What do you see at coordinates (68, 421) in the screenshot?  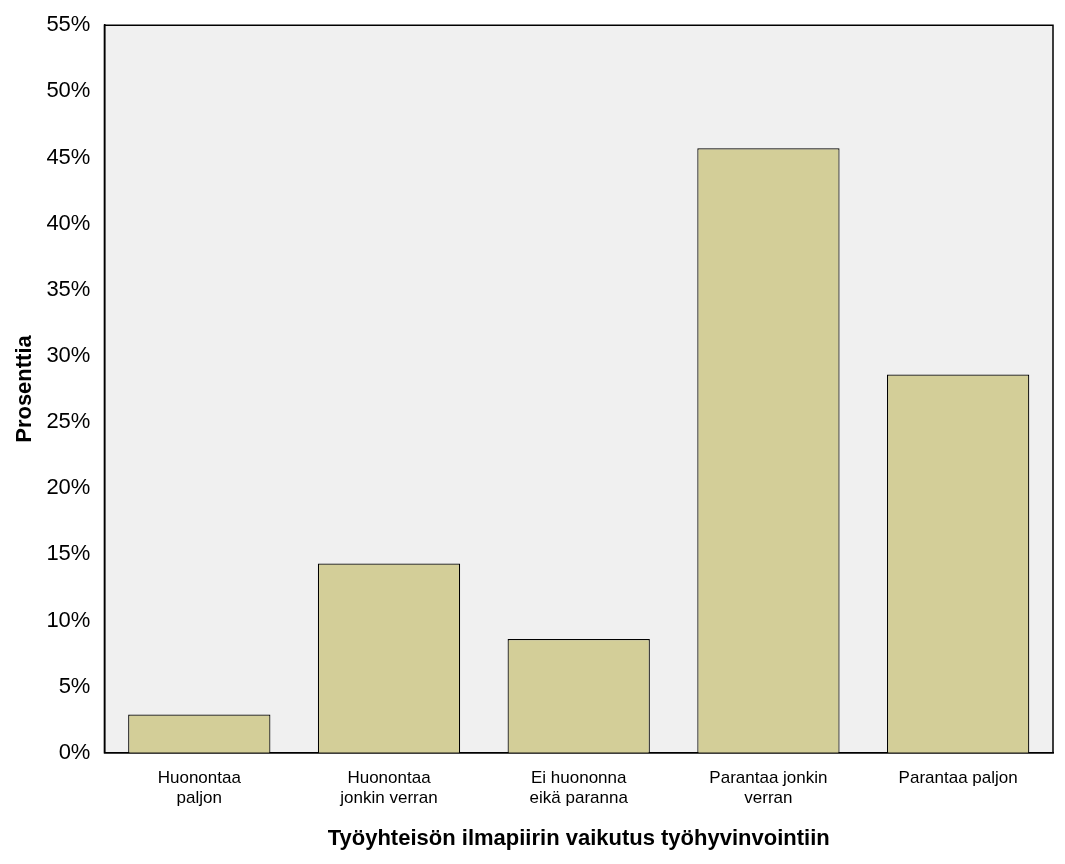 I see `y-tick-label: 25%` at bounding box center [68, 421].